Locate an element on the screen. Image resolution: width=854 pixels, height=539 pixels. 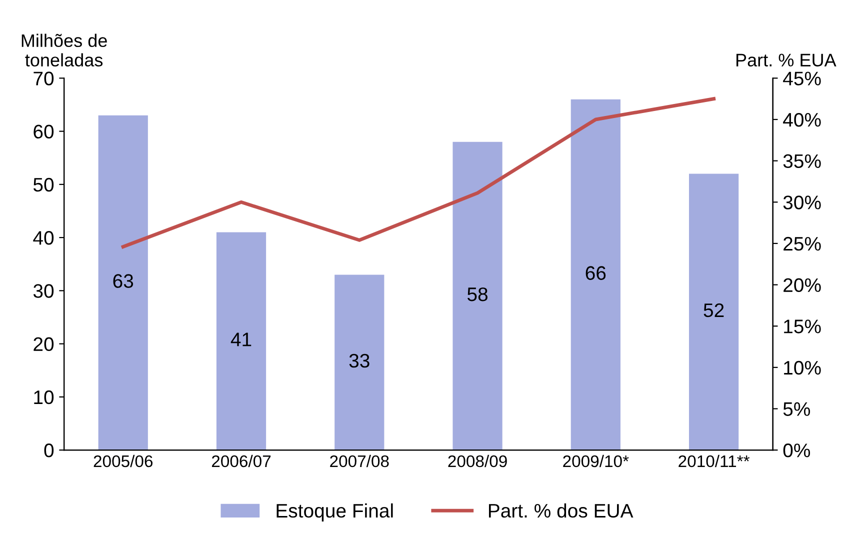
y2-tick-label: 5% is located at coordinates (796, 409).